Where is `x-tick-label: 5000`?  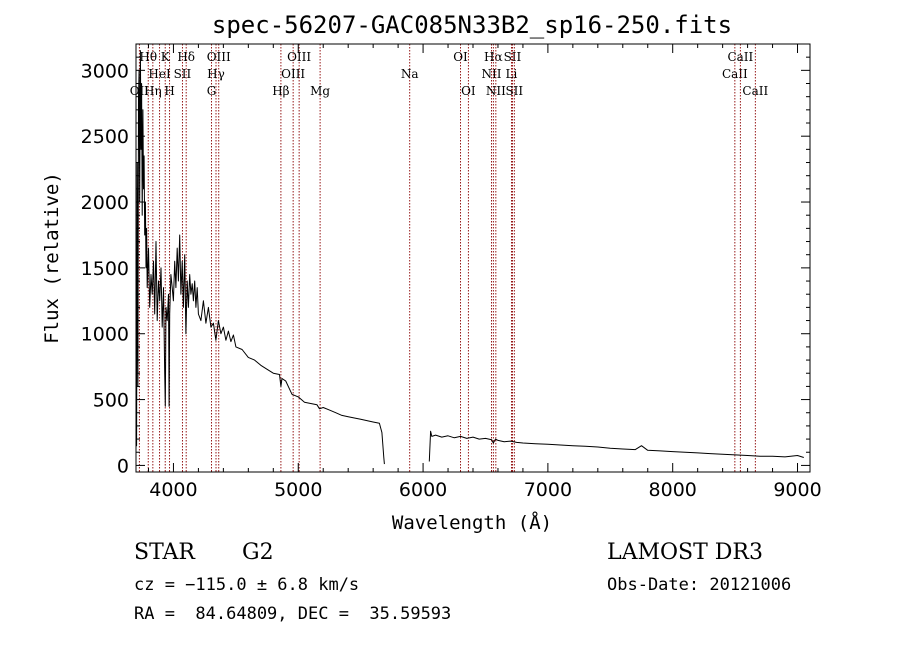 x-tick-label: 5000 is located at coordinates (298, 490).